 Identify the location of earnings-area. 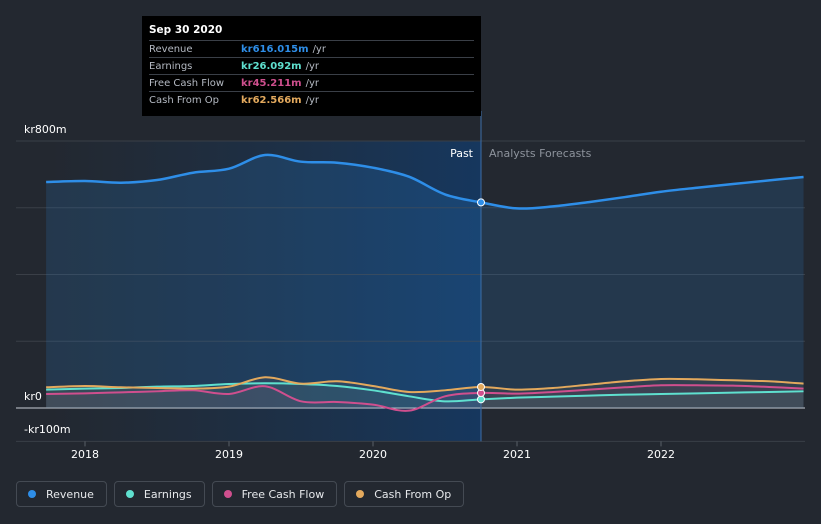
(425, 395).